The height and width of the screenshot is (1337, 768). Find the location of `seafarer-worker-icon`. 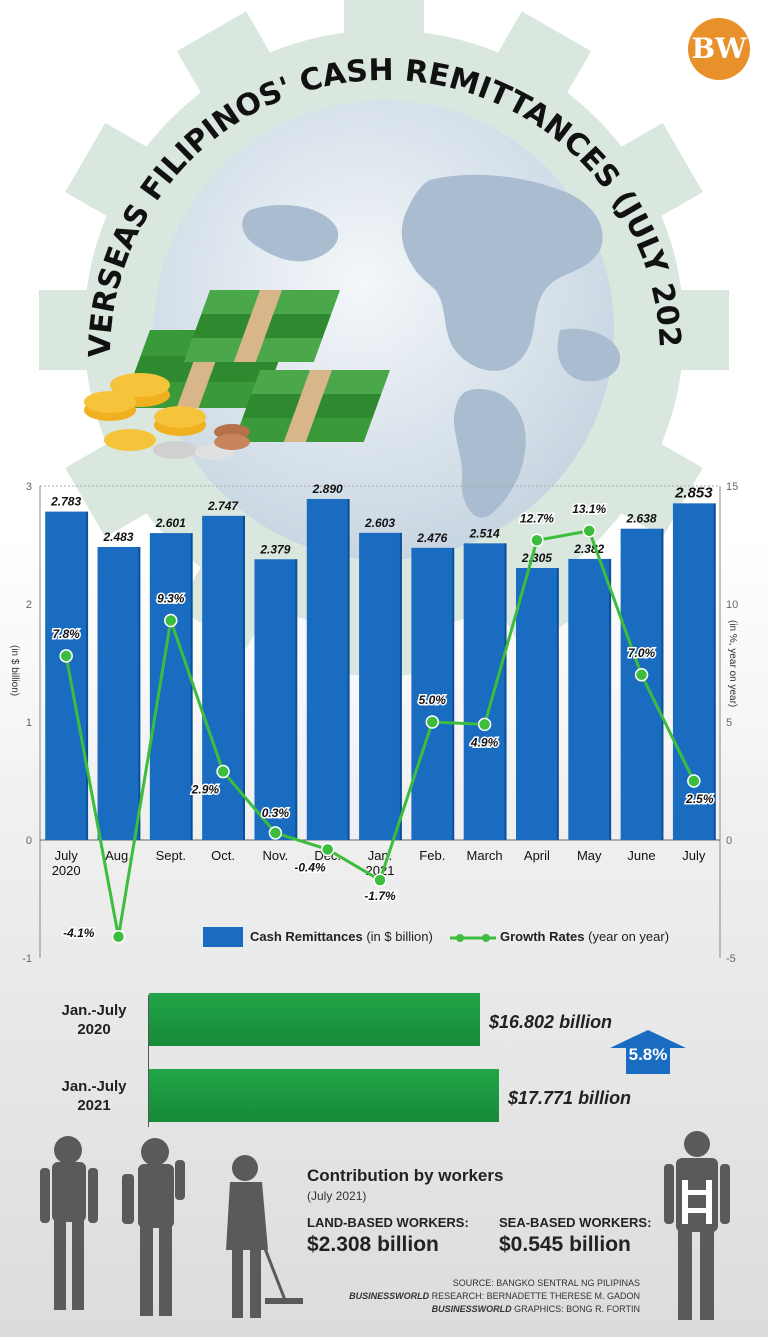

seafarer-worker-icon is located at coordinates (697, 1225).